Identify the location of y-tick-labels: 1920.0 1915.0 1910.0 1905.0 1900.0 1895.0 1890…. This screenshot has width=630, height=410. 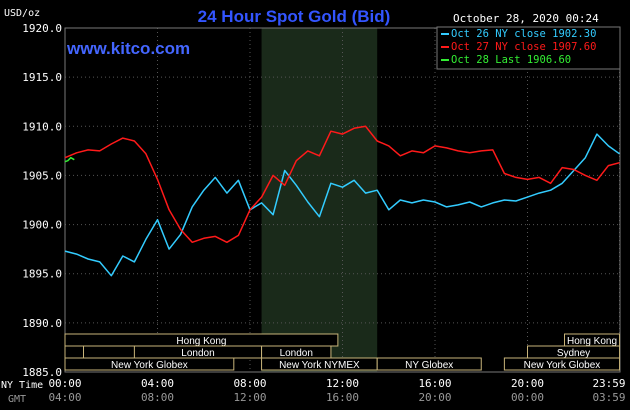
(42, 200).